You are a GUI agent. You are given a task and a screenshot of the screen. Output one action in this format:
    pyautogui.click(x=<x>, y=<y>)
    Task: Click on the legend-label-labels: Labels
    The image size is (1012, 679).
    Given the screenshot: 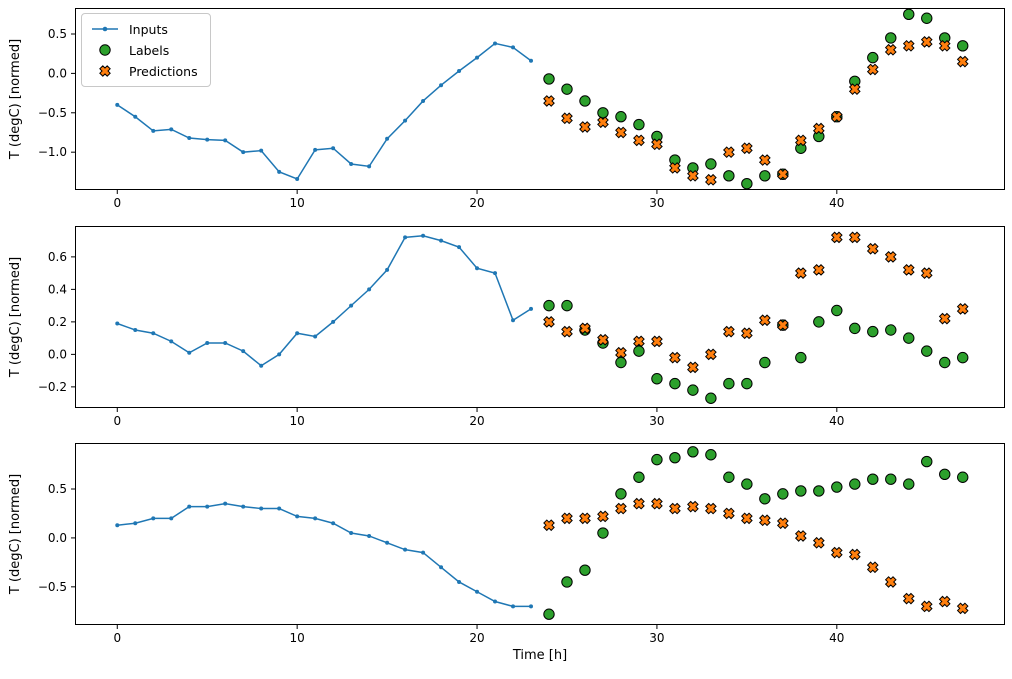 What is the action you would take?
    pyautogui.click(x=149, y=50)
    